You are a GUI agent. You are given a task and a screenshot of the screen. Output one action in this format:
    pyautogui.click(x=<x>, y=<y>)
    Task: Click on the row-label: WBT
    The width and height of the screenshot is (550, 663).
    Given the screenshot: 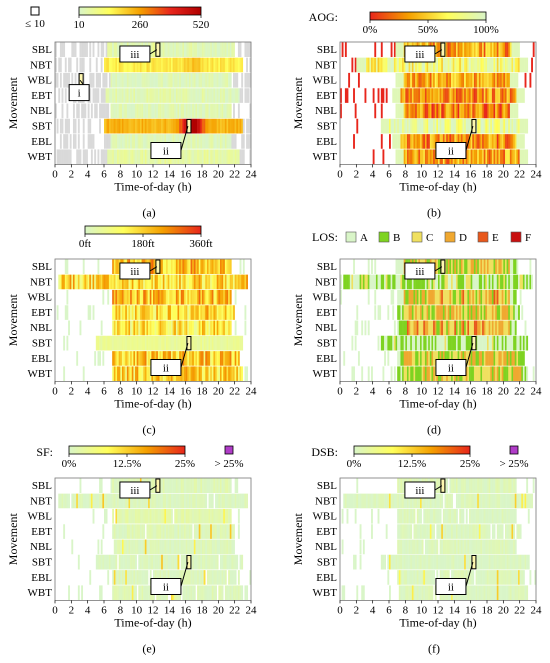 What is the action you would take?
    pyautogui.click(x=40, y=593)
    